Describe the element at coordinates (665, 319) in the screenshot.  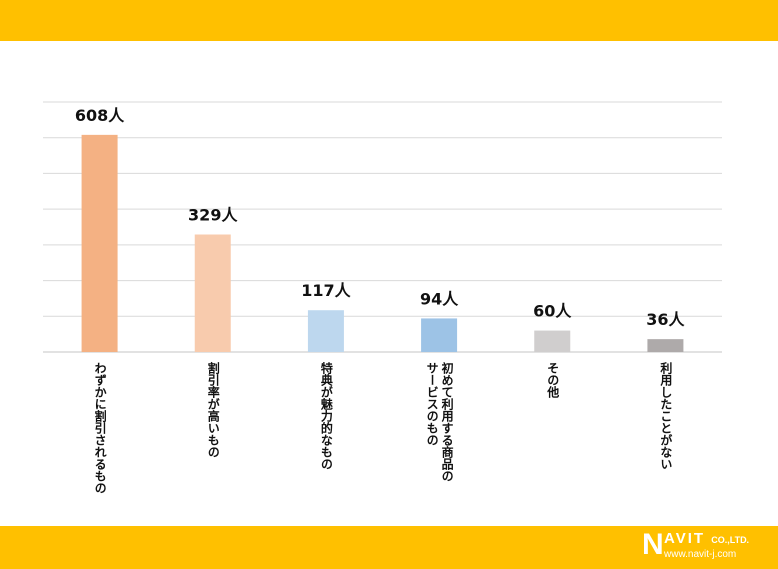
I see `data-label: 36人` at that location.